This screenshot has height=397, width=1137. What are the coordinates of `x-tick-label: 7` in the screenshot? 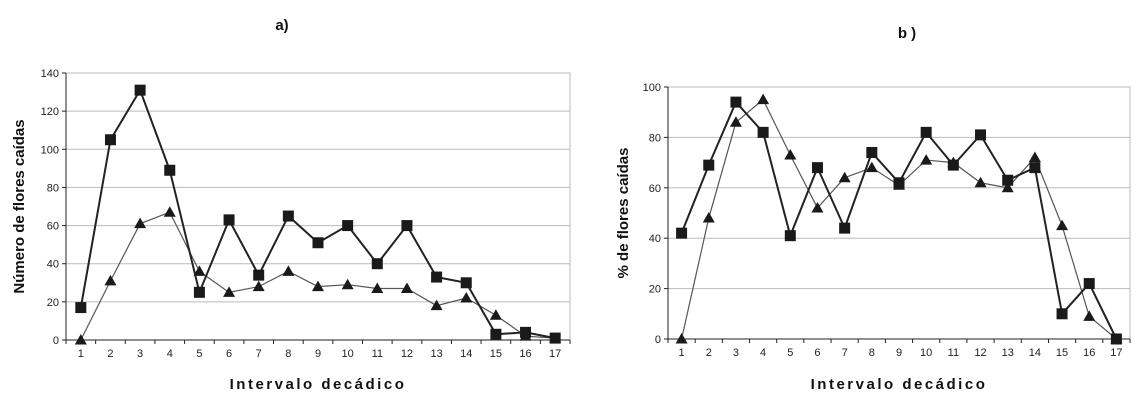 It's located at (259, 354).